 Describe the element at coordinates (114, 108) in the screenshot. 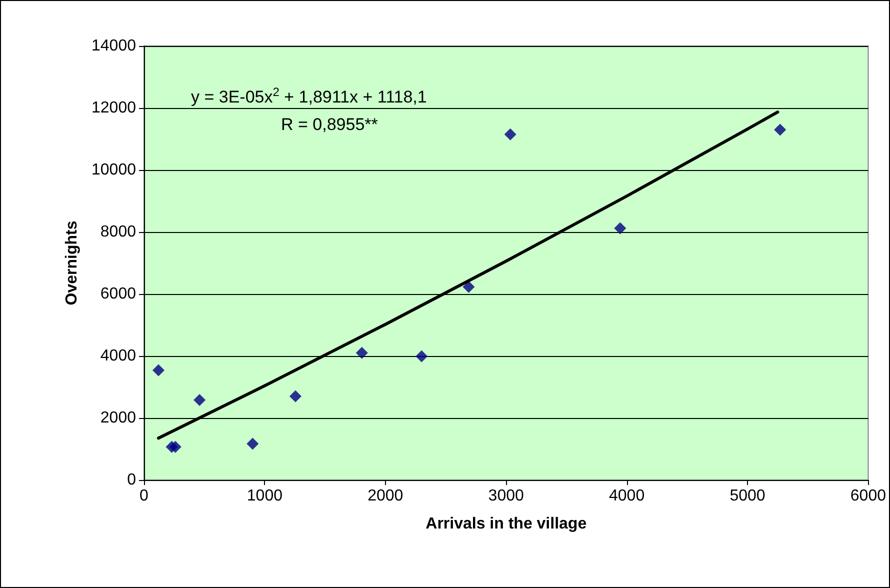

I see `y-tick-label: 12000` at that location.